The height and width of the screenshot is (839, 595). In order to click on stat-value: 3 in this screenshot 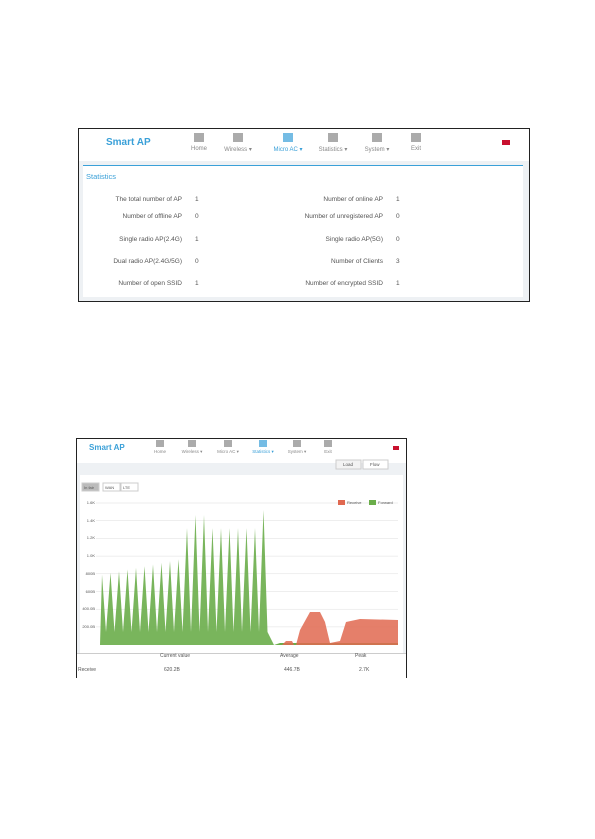, I will do `click(398, 261)`.